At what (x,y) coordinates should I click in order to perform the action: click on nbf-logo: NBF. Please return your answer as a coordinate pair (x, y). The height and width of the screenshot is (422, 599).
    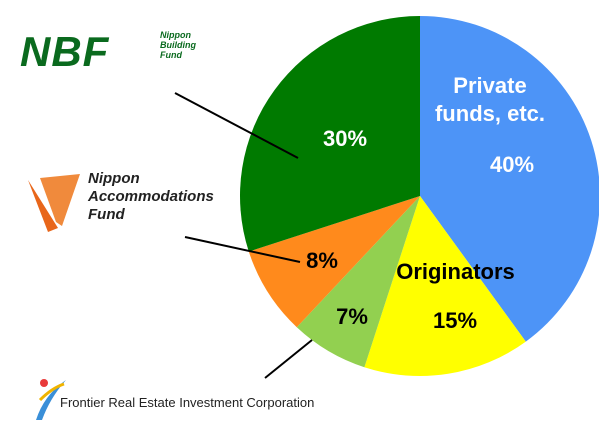
    Looking at the image, I should click on (65, 51).